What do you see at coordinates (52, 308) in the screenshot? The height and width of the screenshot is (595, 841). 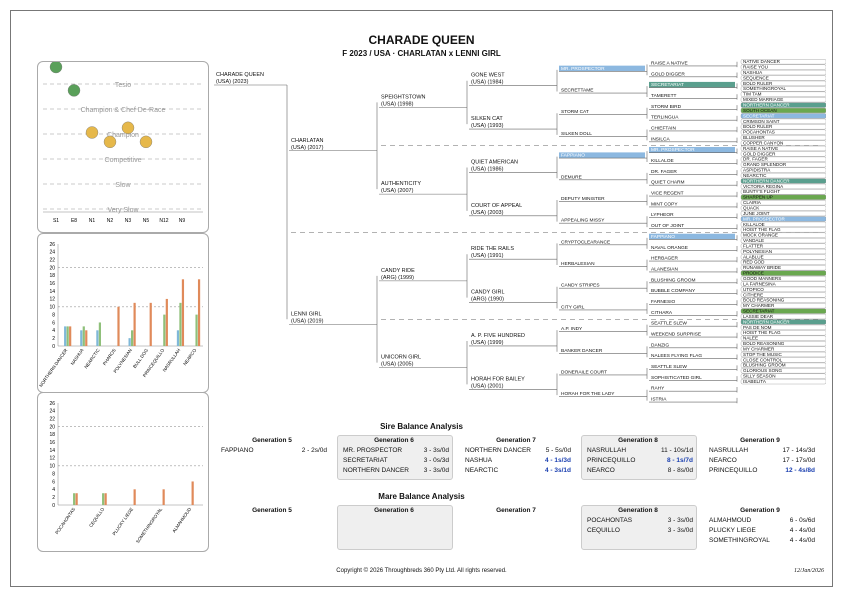 I see `y-tick-label: 10` at bounding box center [52, 308].